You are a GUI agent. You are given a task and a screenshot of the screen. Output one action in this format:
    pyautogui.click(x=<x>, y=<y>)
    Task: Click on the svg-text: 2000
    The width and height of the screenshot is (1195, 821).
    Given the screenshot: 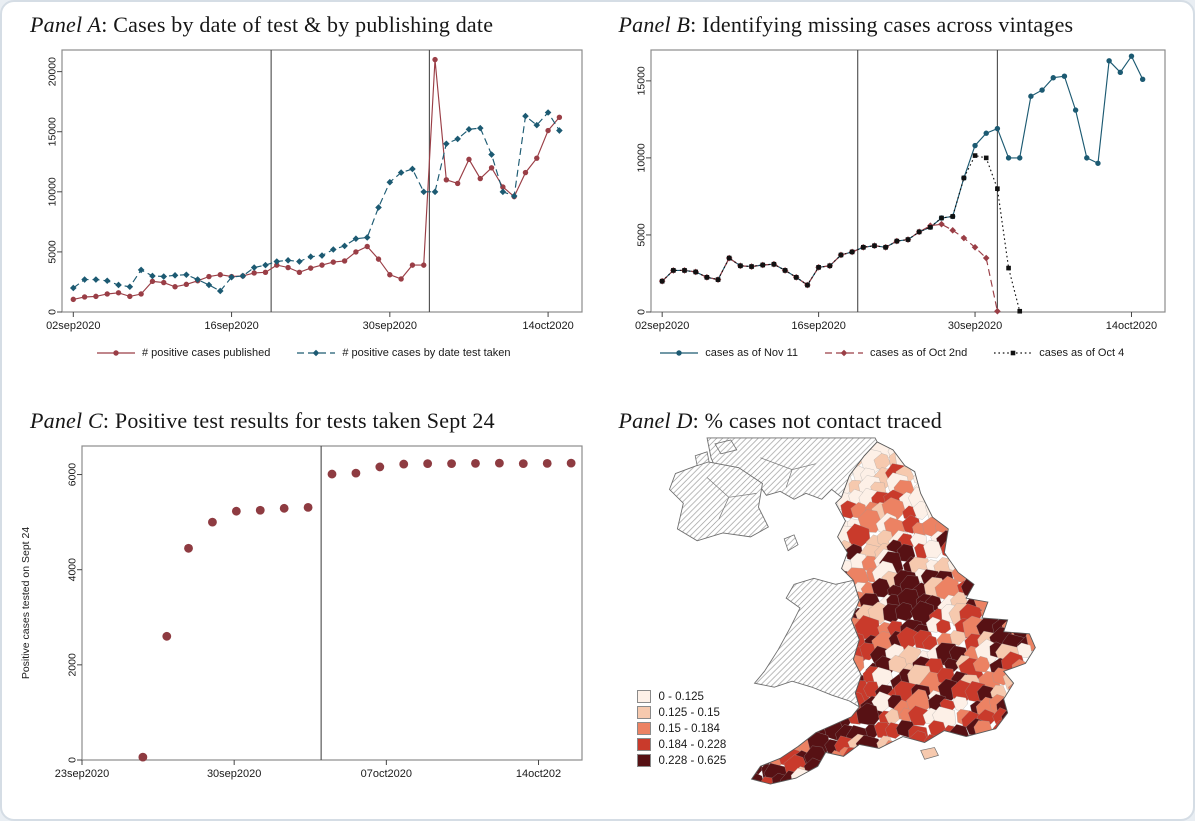 What is the action you would take?
    pyautogui.click(x=73, y=665)
    